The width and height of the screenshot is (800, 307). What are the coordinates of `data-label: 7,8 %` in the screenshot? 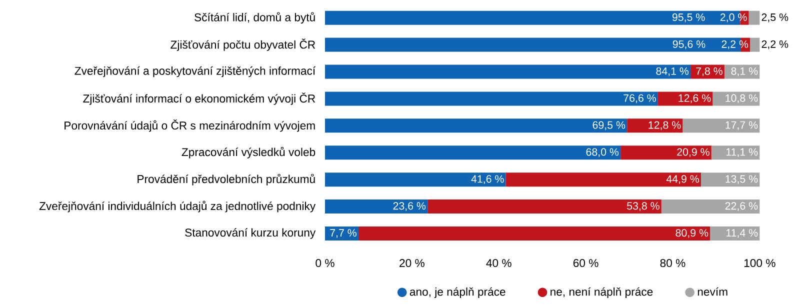 It's located at (709, 71).